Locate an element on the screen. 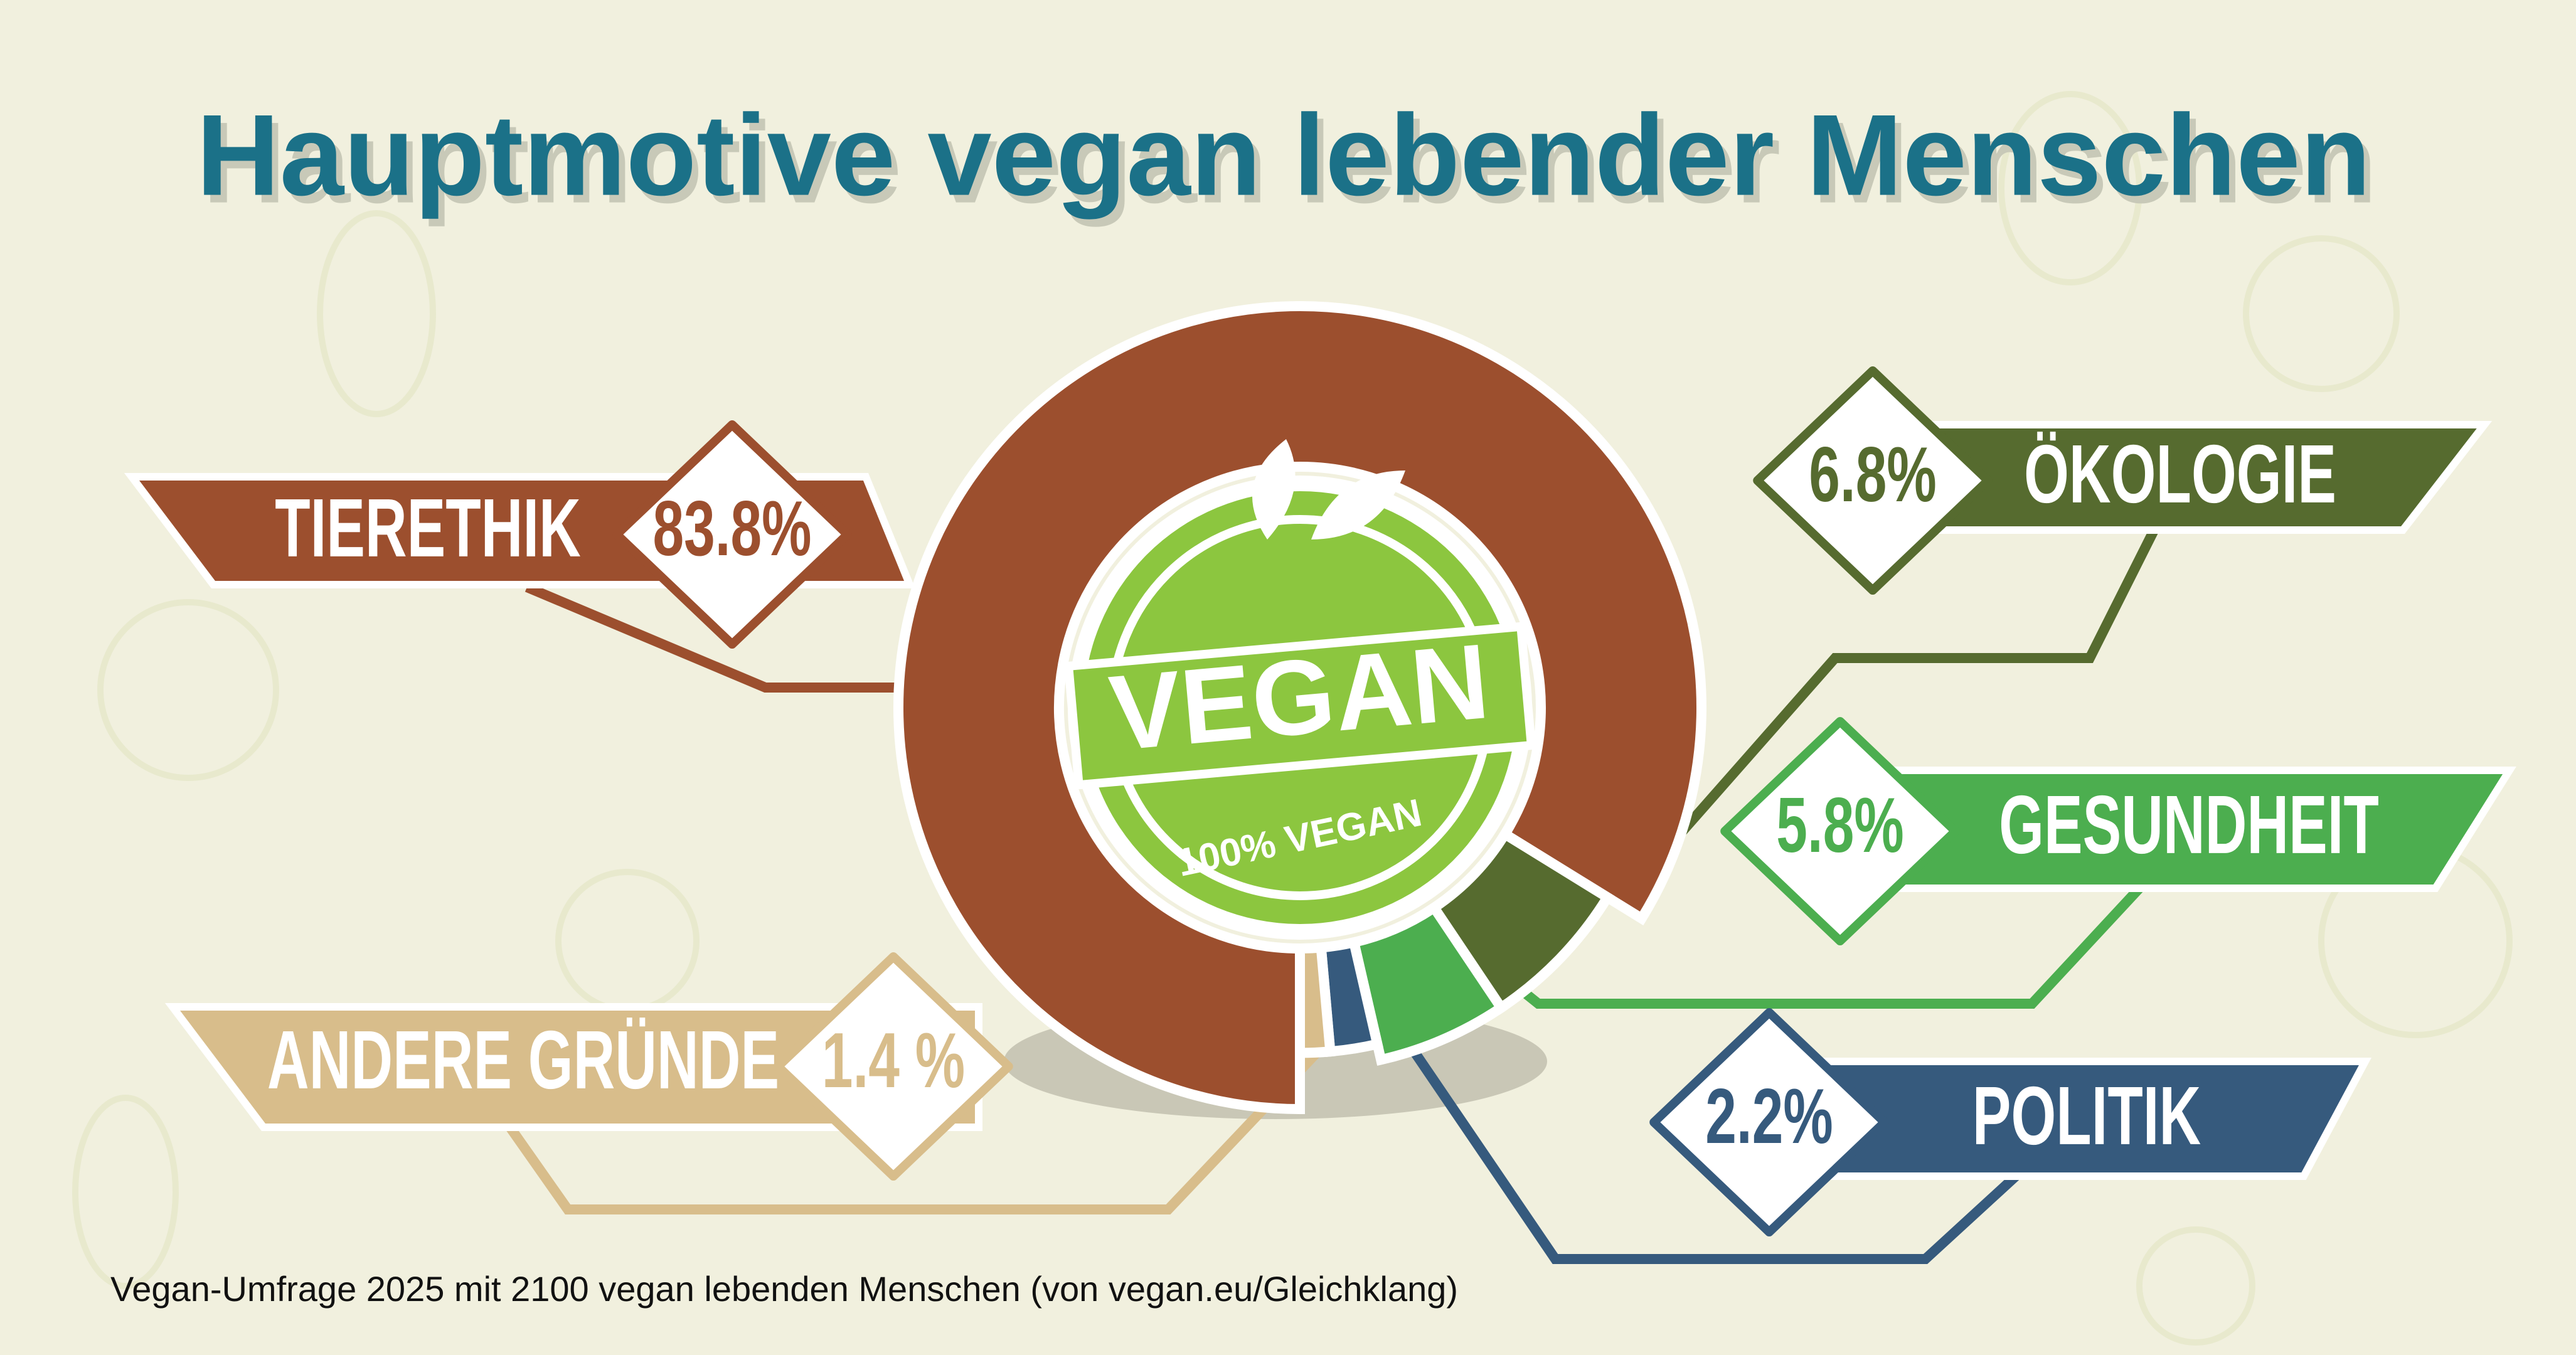 The height and width of the screenshot is (1355, 2576). chart-title: Hauptmotive vegan lebender Menschen is located at coordinates (1283, 155).